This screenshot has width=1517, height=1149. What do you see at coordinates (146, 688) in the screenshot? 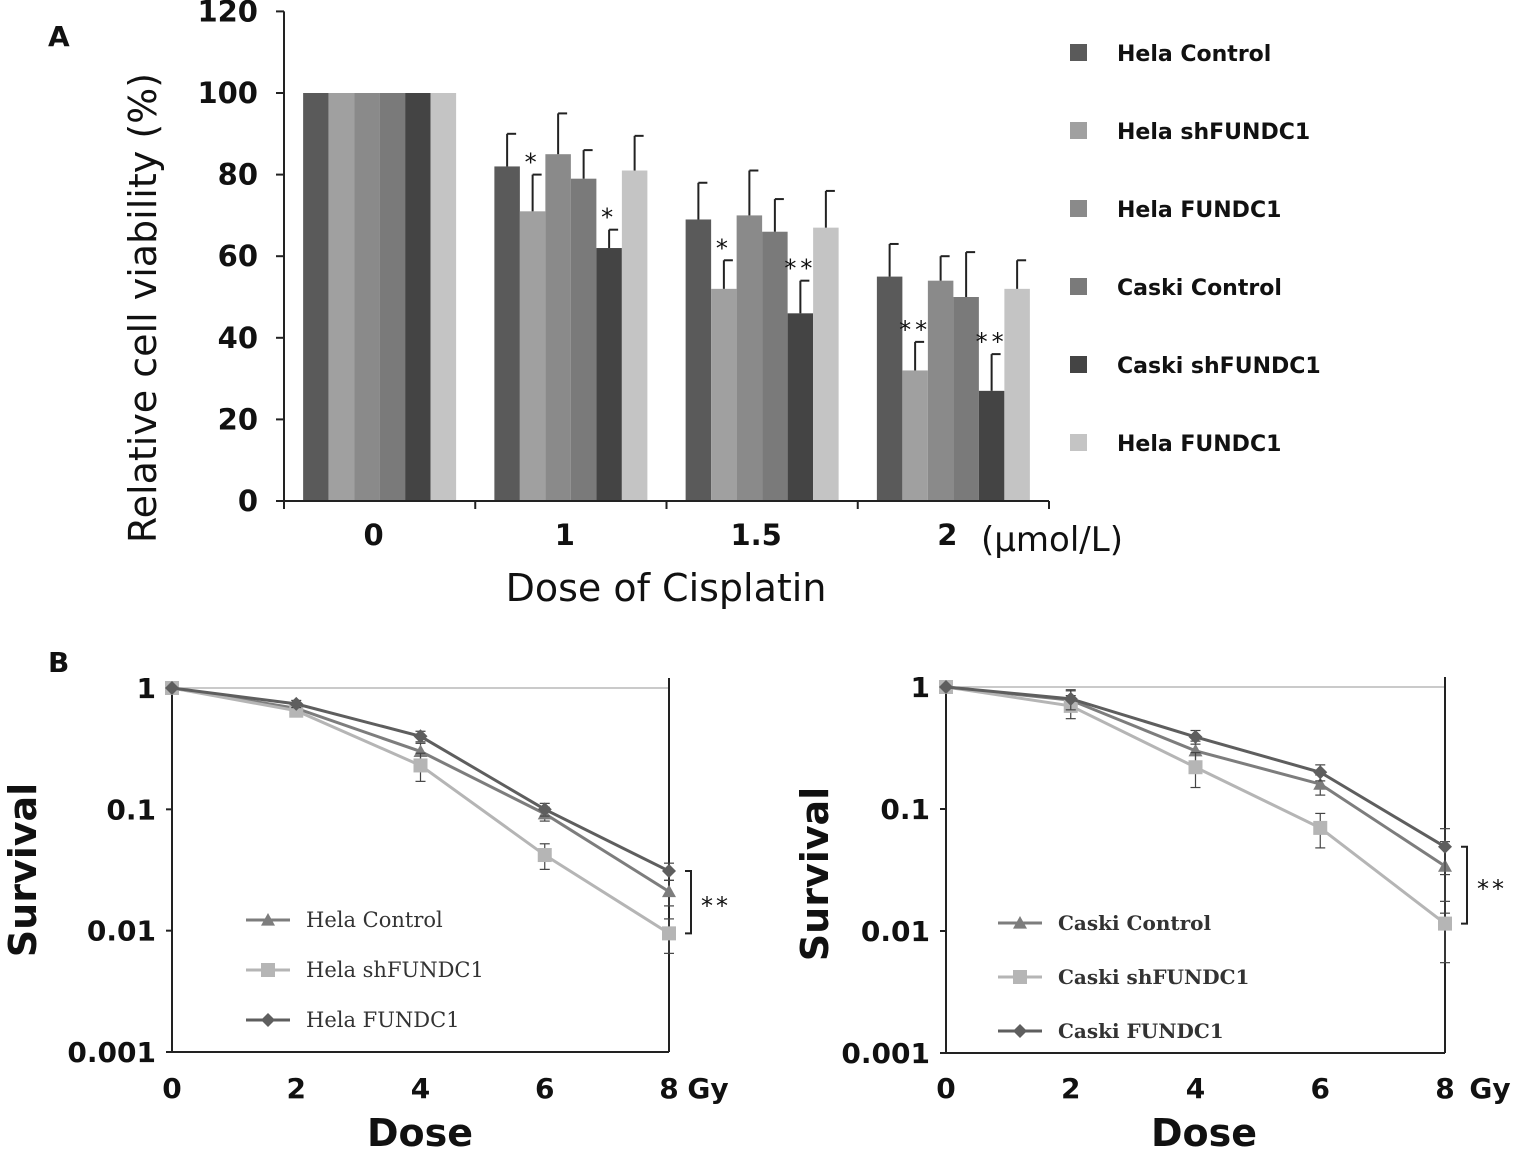
I see `y-tick-label: 1` at bounding box center [146, 688].